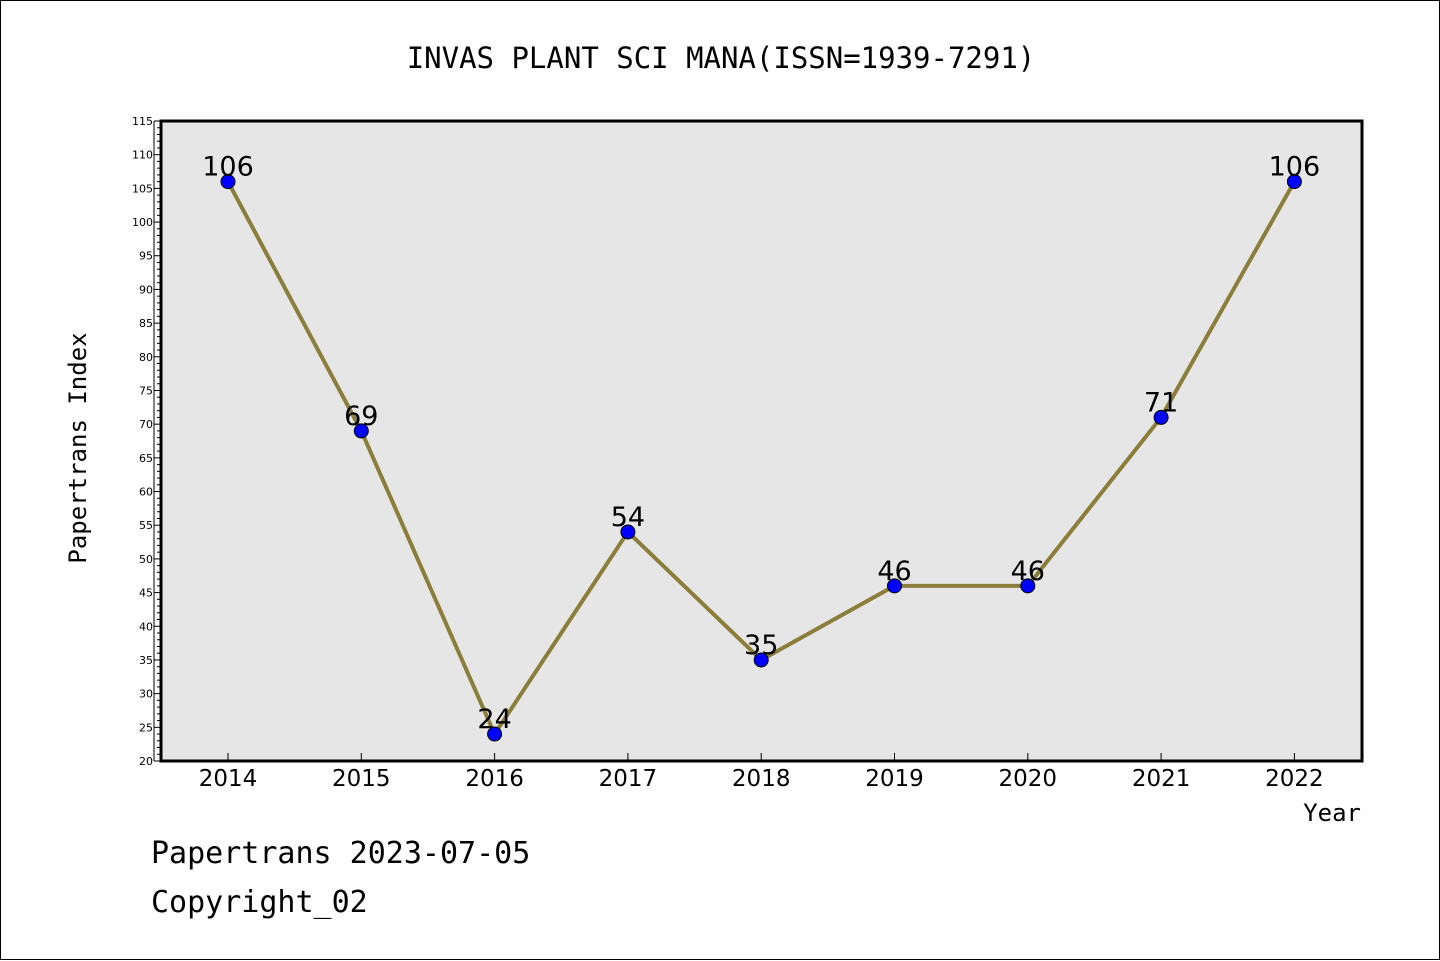 The image size is (1440, 961). Describe the element at coordinates (146, 727) in the screenshot. I see `y-tick-label: 25` at that location.